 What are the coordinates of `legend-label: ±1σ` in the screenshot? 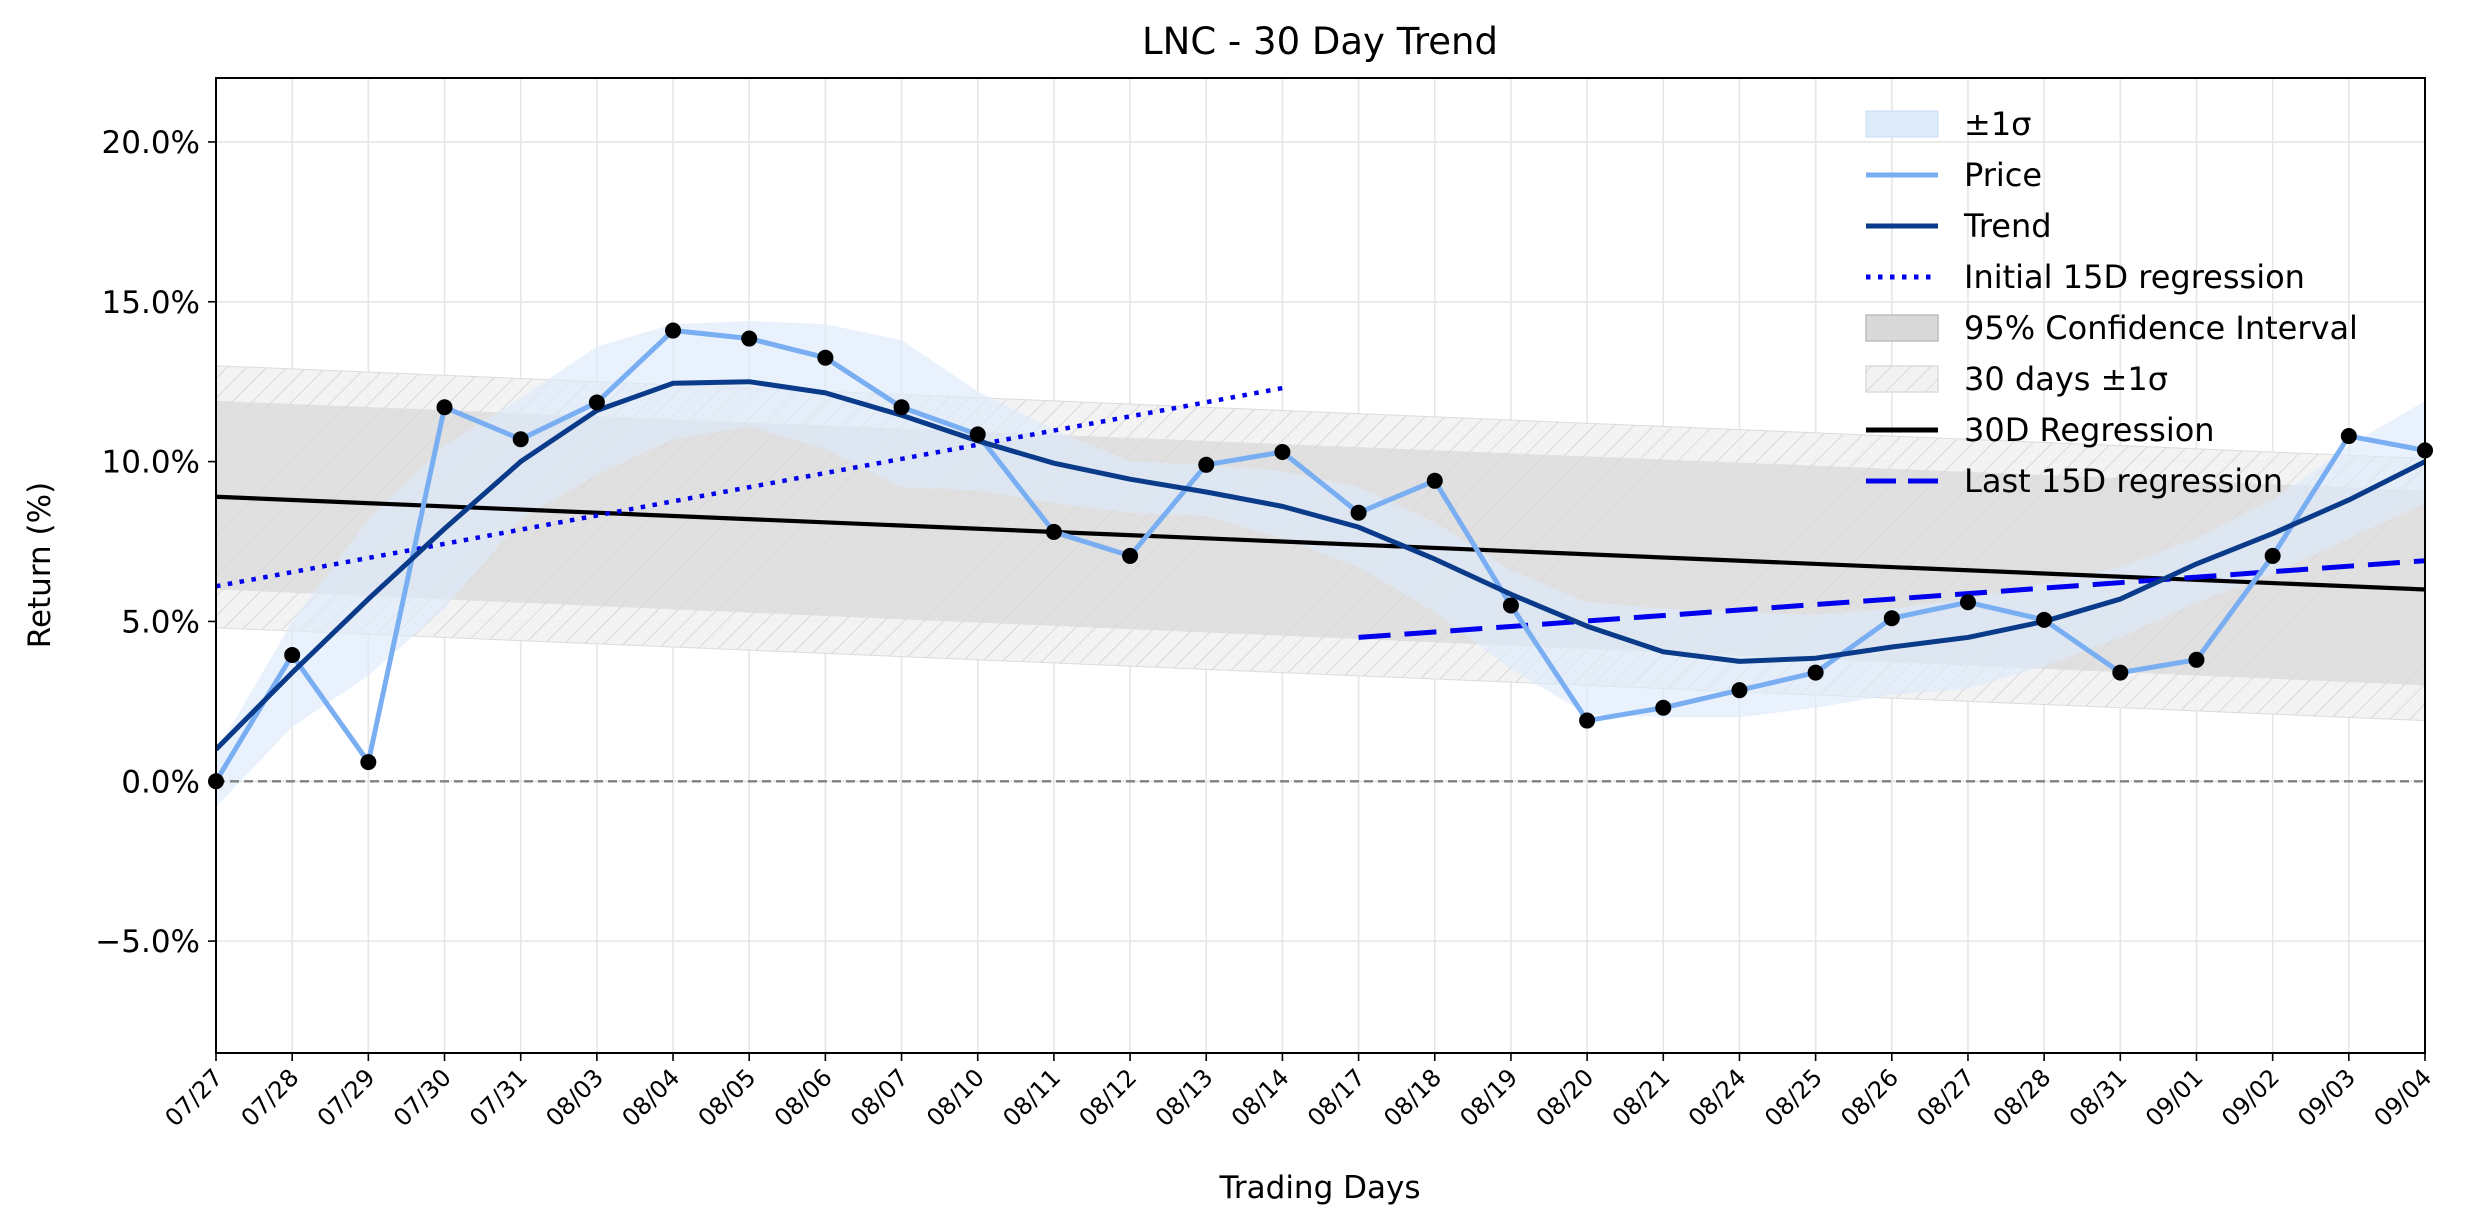 It's located at (1997, 124).